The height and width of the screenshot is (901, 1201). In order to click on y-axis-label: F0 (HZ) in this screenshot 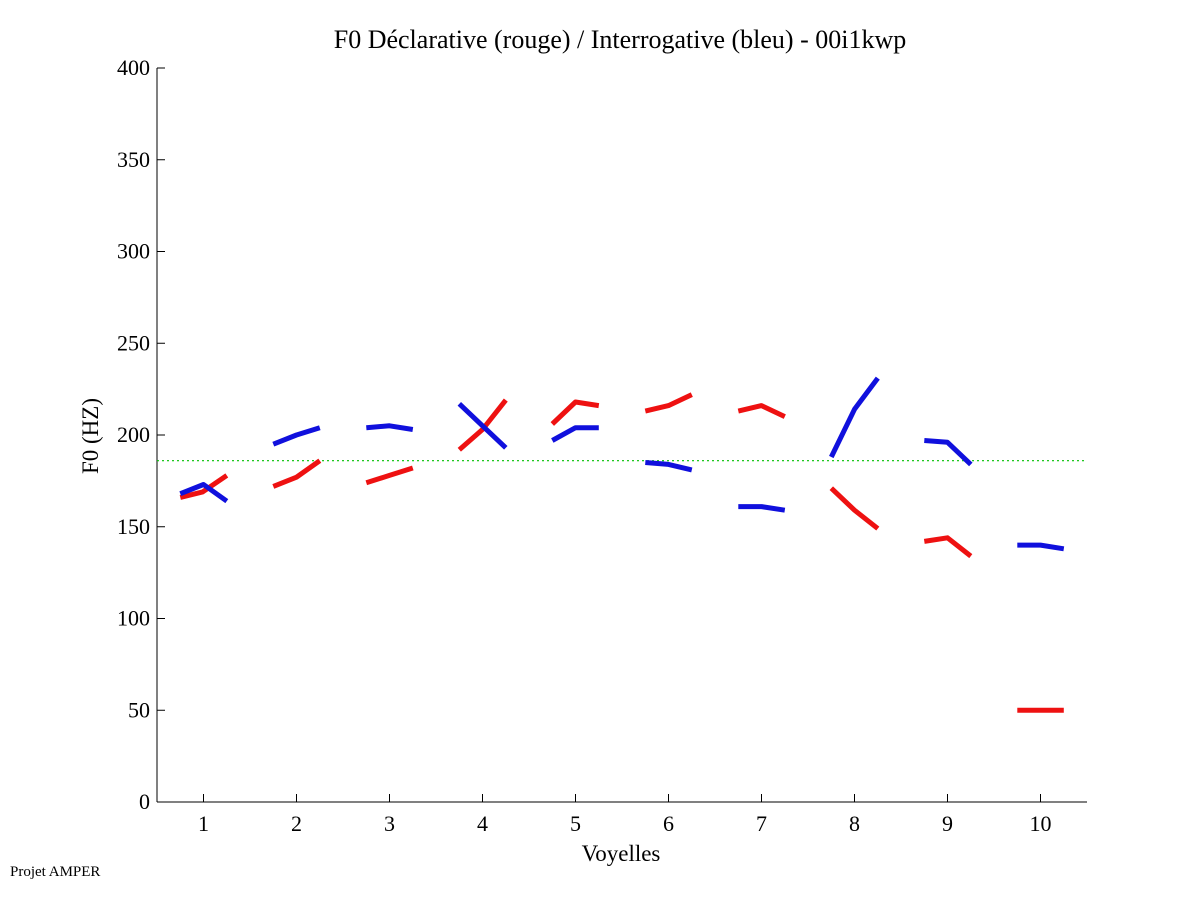, I will do `click(90, 436)`.